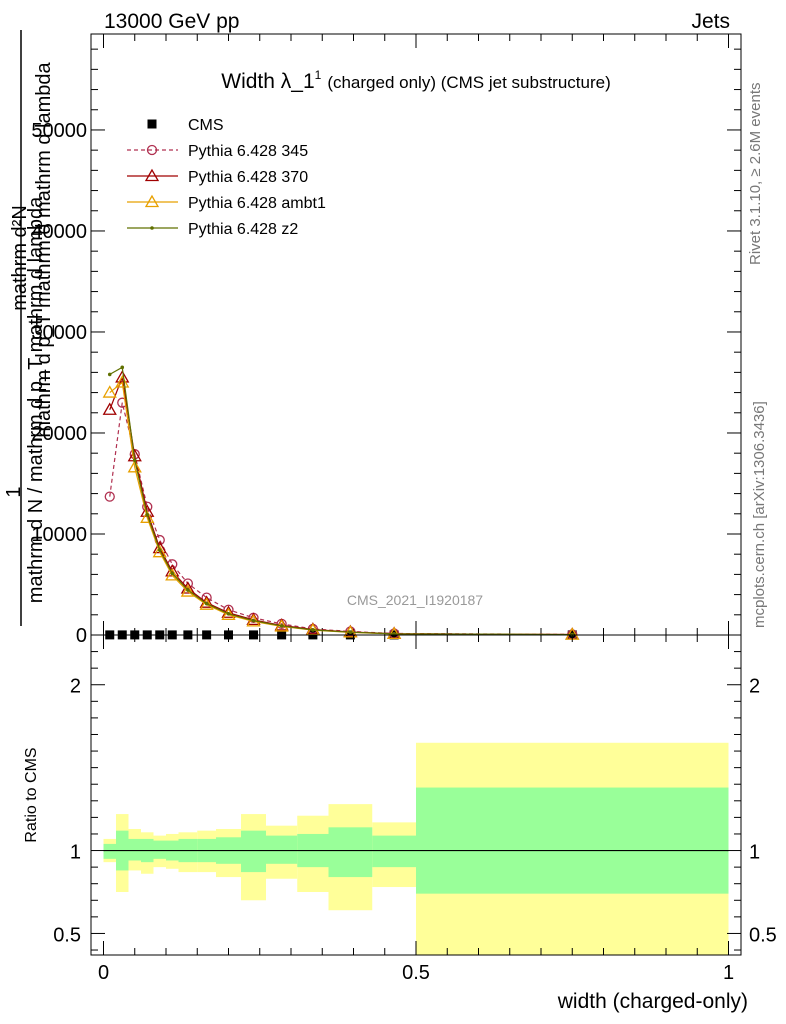 The image size is (786, 1024). What do you see at coordinates (31, 794) in the screenshot?
I see `ratio-ylabel: Ratio to CMS` at bounding box center [31, 794].